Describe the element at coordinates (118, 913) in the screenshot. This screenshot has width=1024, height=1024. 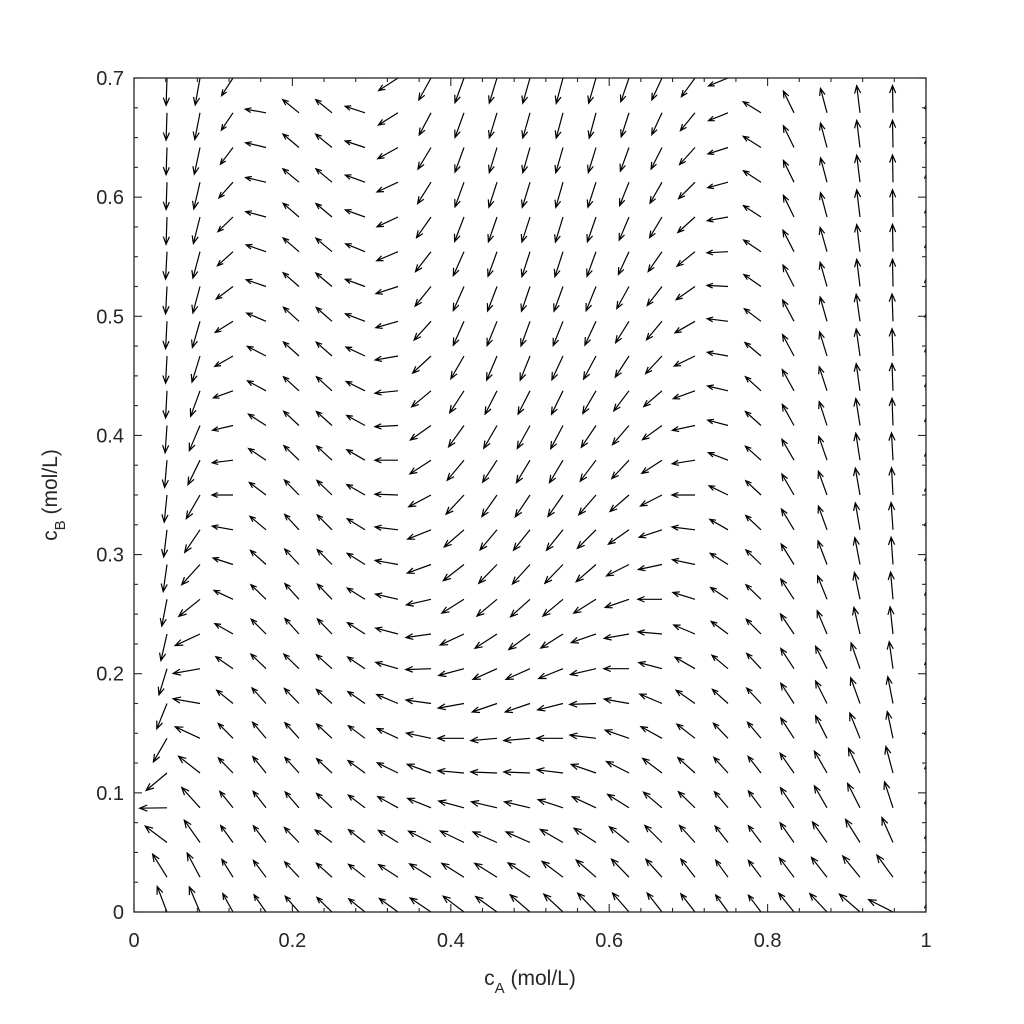
I see `y-tick-label: 0` at that location.